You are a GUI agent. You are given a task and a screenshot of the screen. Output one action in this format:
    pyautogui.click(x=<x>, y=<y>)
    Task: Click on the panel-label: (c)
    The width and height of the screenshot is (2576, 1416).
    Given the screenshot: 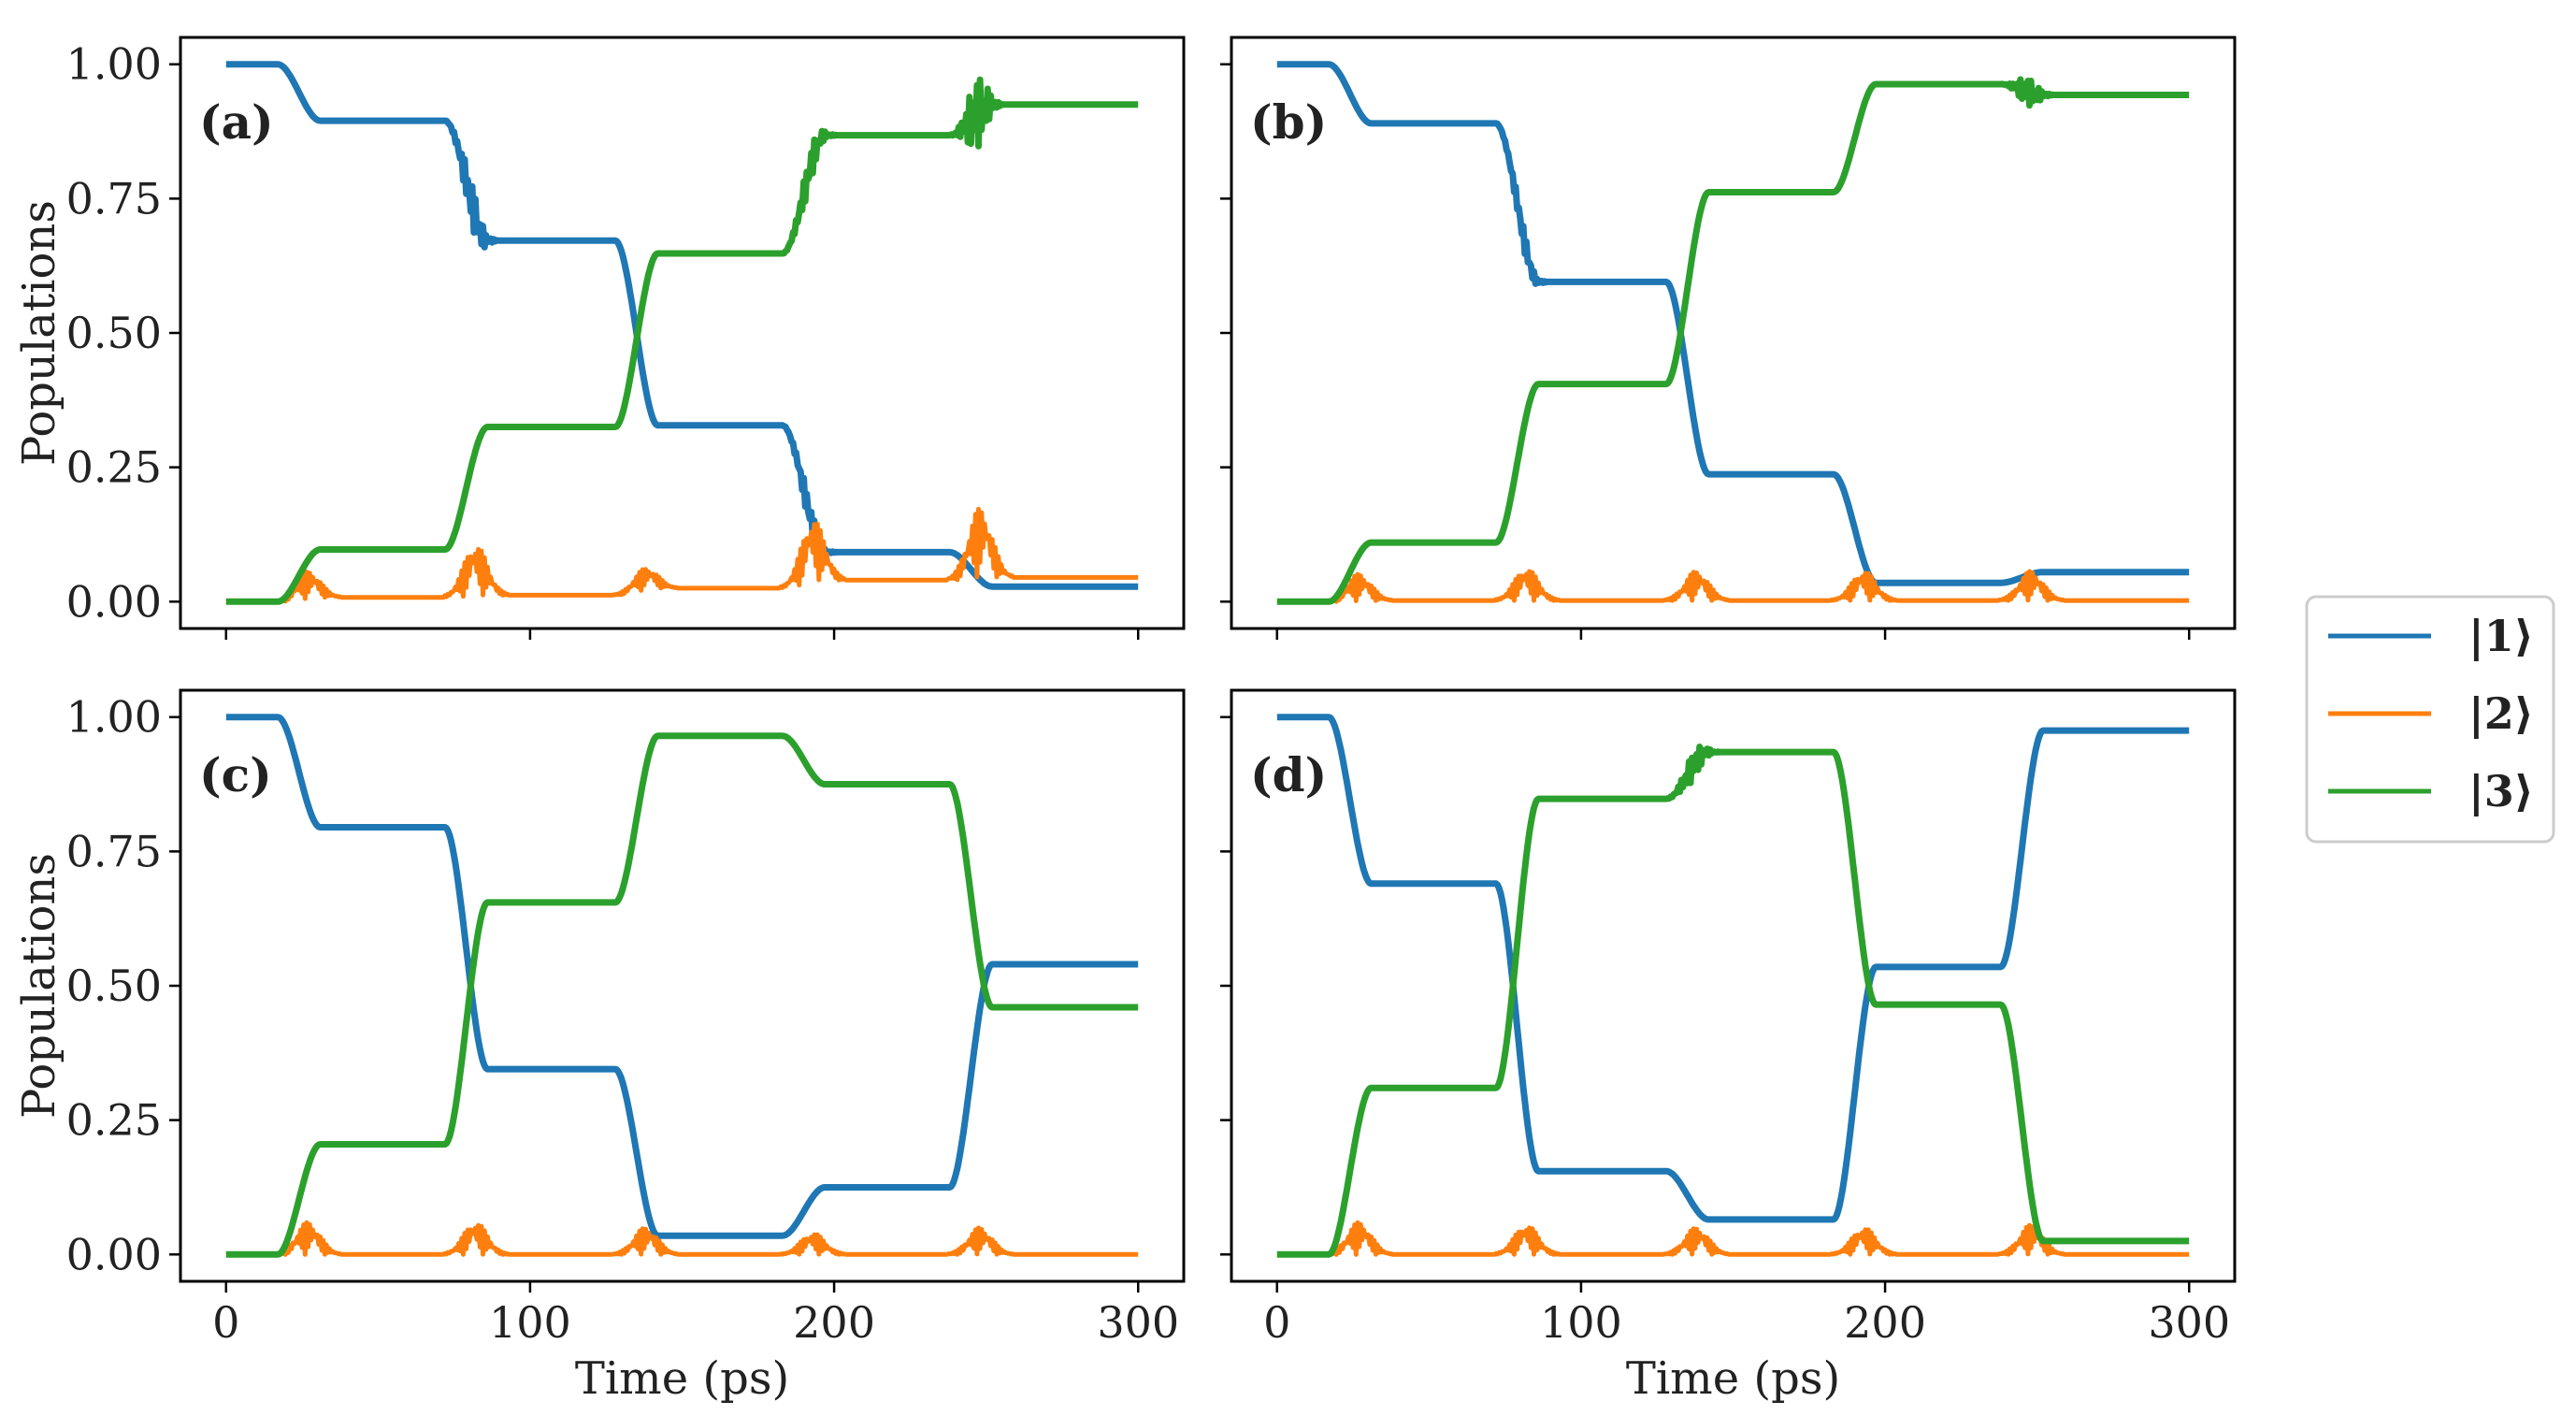 What is the action you would take?
    pyautogui.click(x=236, y=774)
    